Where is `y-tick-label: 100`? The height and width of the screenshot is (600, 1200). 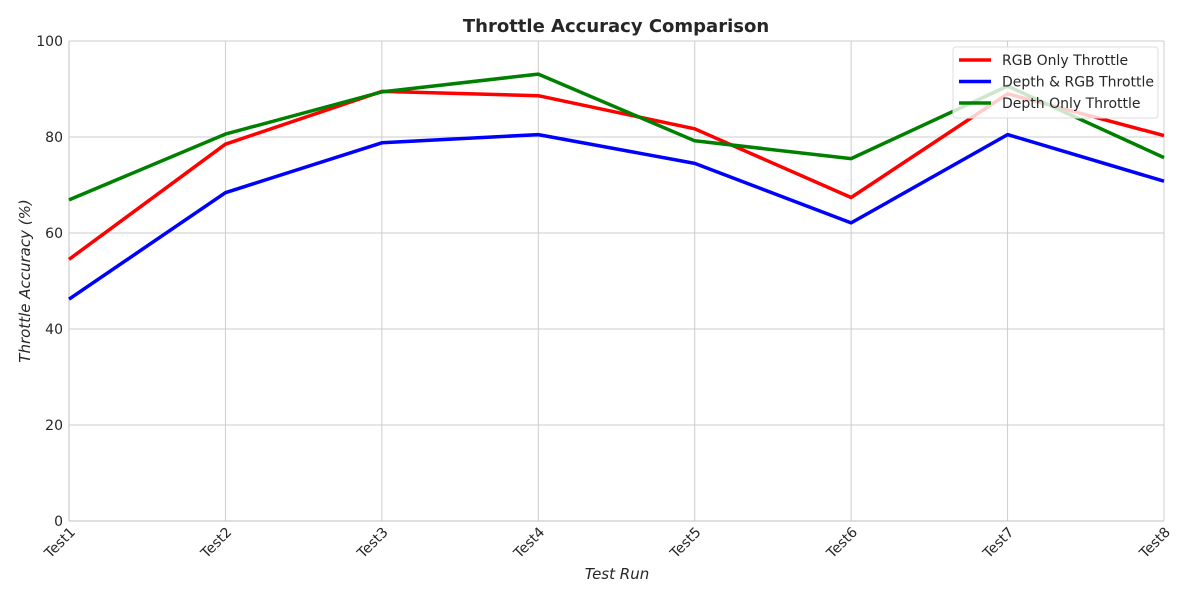 y-tick-label: 100 is located at coordinates (49, 42).